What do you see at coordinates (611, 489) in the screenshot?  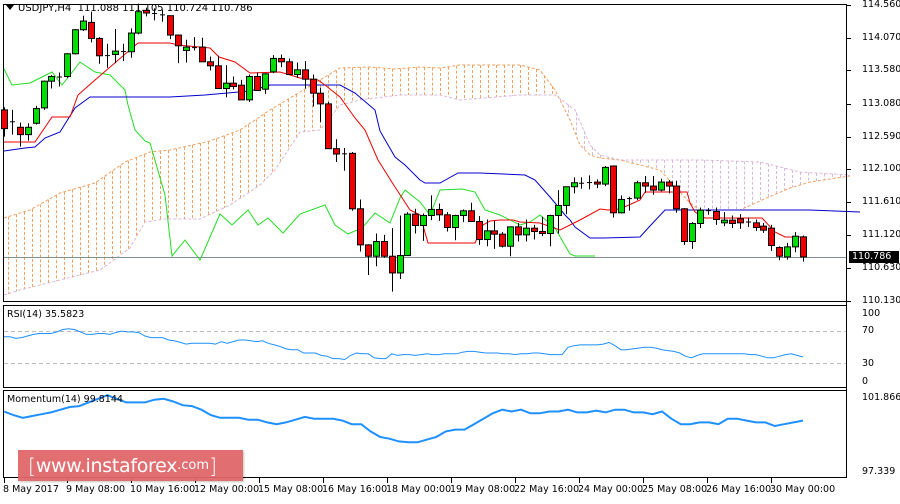 I see `time-axis-label: 24 May 00:00` at bounding box center [611, 489].